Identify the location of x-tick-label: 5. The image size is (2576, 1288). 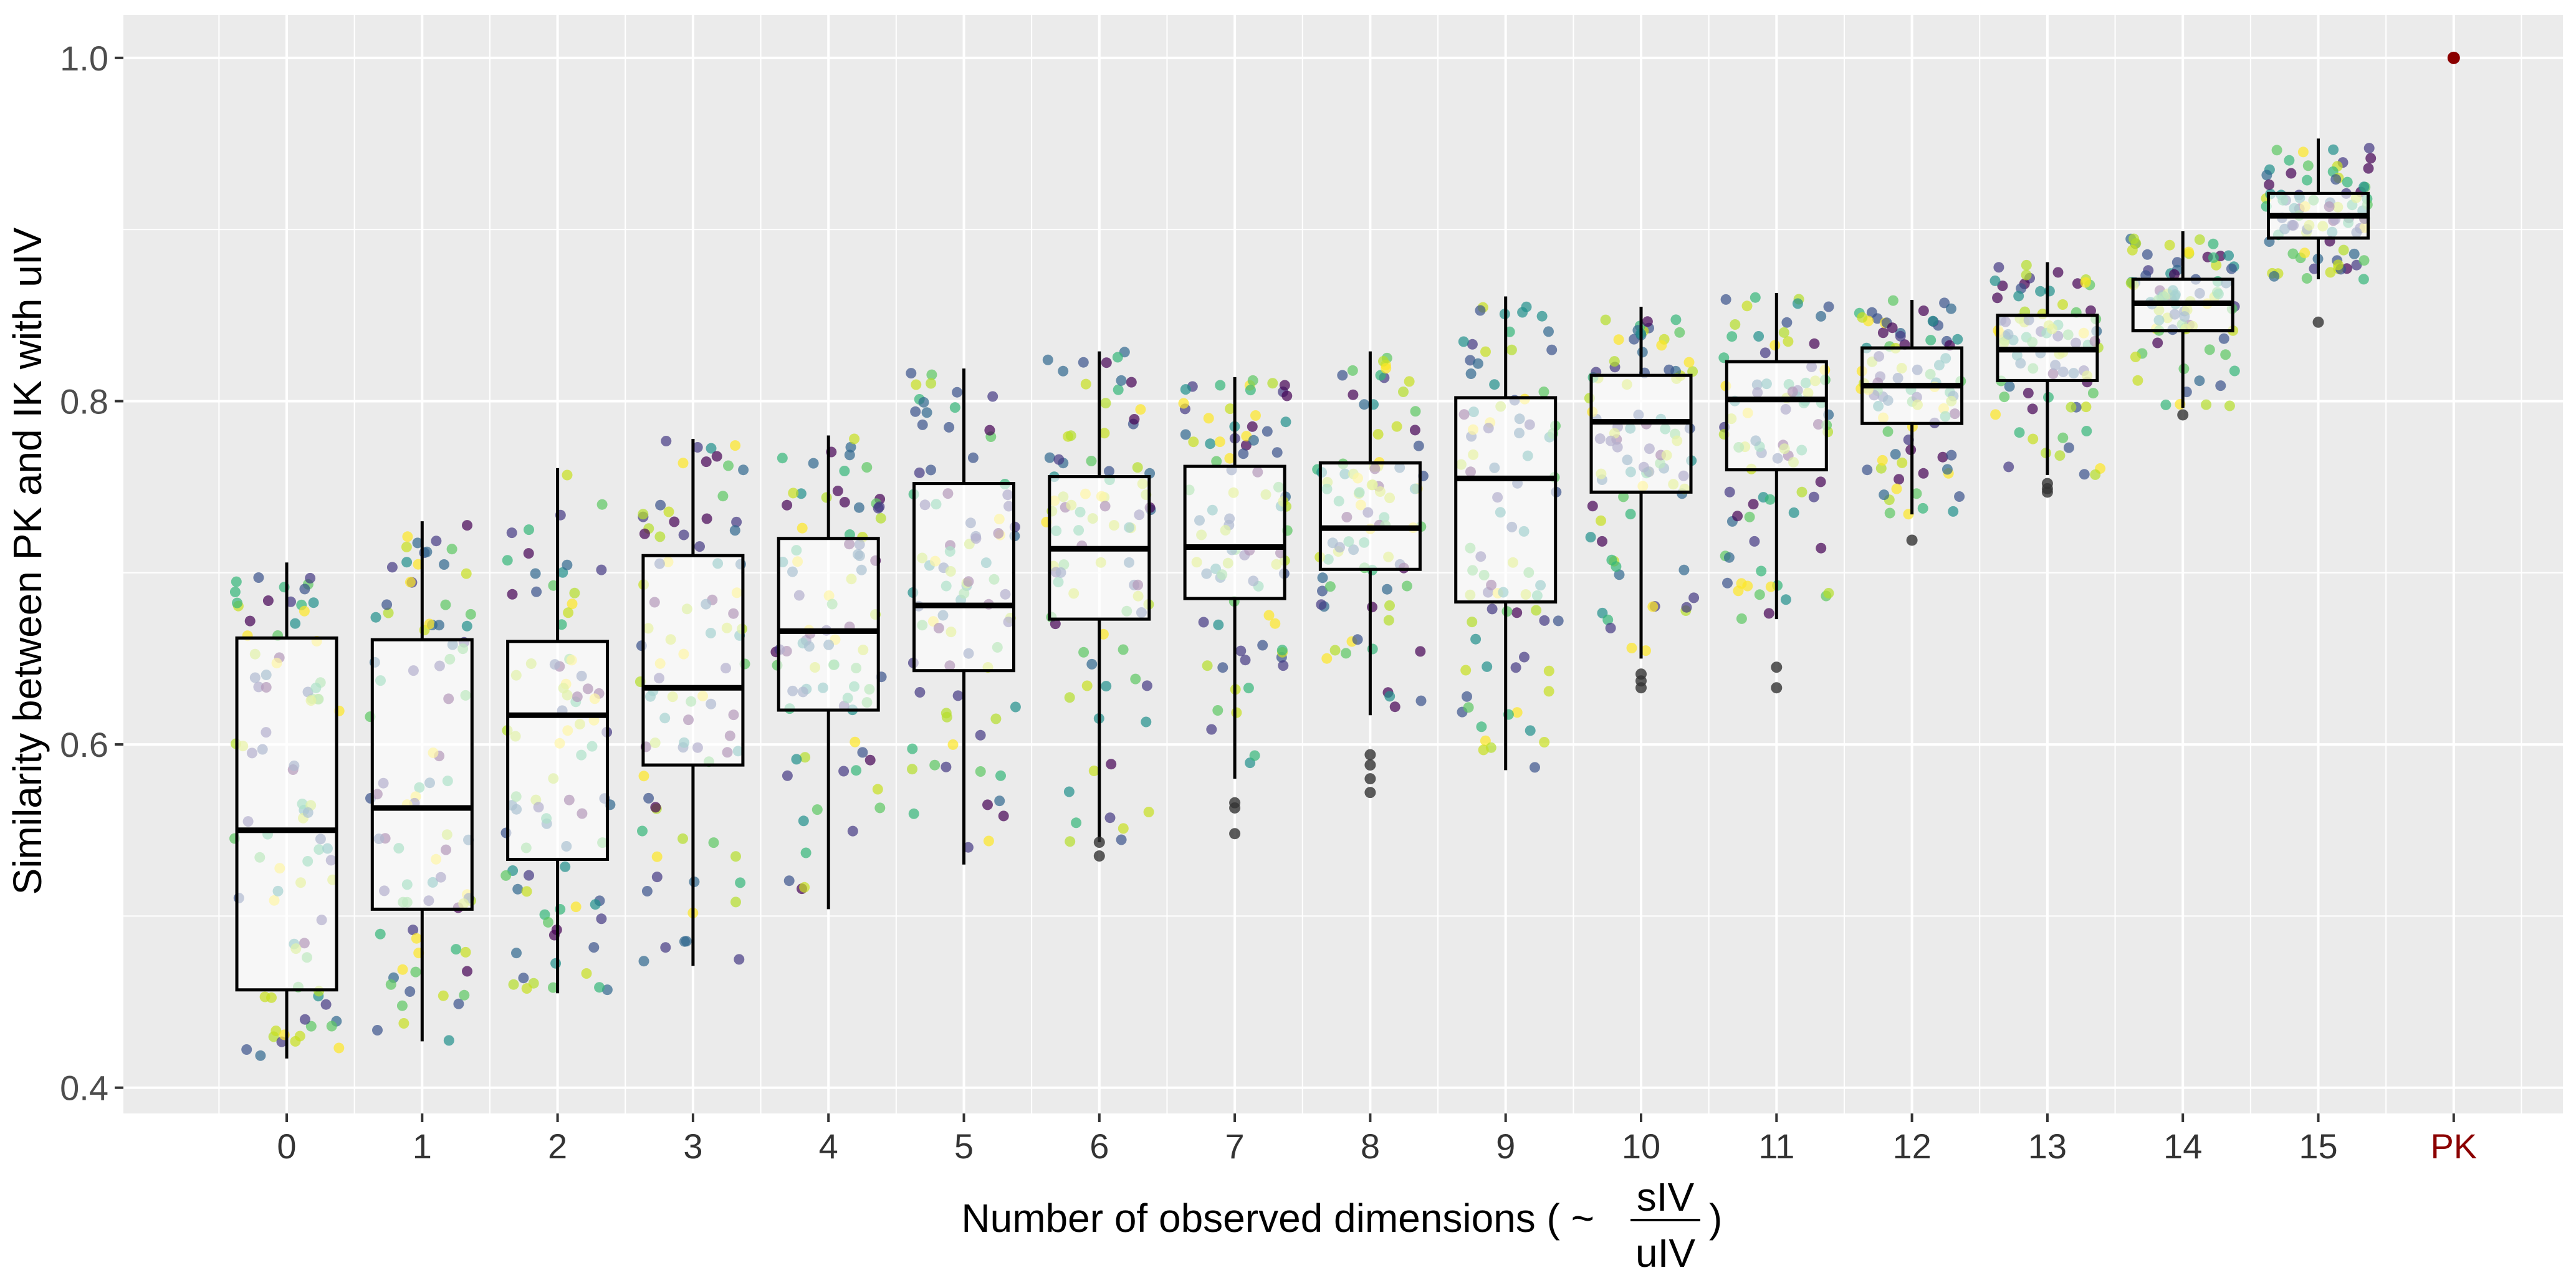
(964, 1146).